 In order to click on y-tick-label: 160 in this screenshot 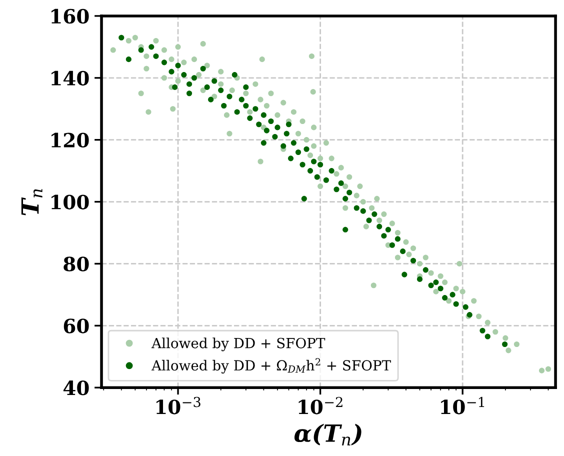, I will do `click(70, 16)`.